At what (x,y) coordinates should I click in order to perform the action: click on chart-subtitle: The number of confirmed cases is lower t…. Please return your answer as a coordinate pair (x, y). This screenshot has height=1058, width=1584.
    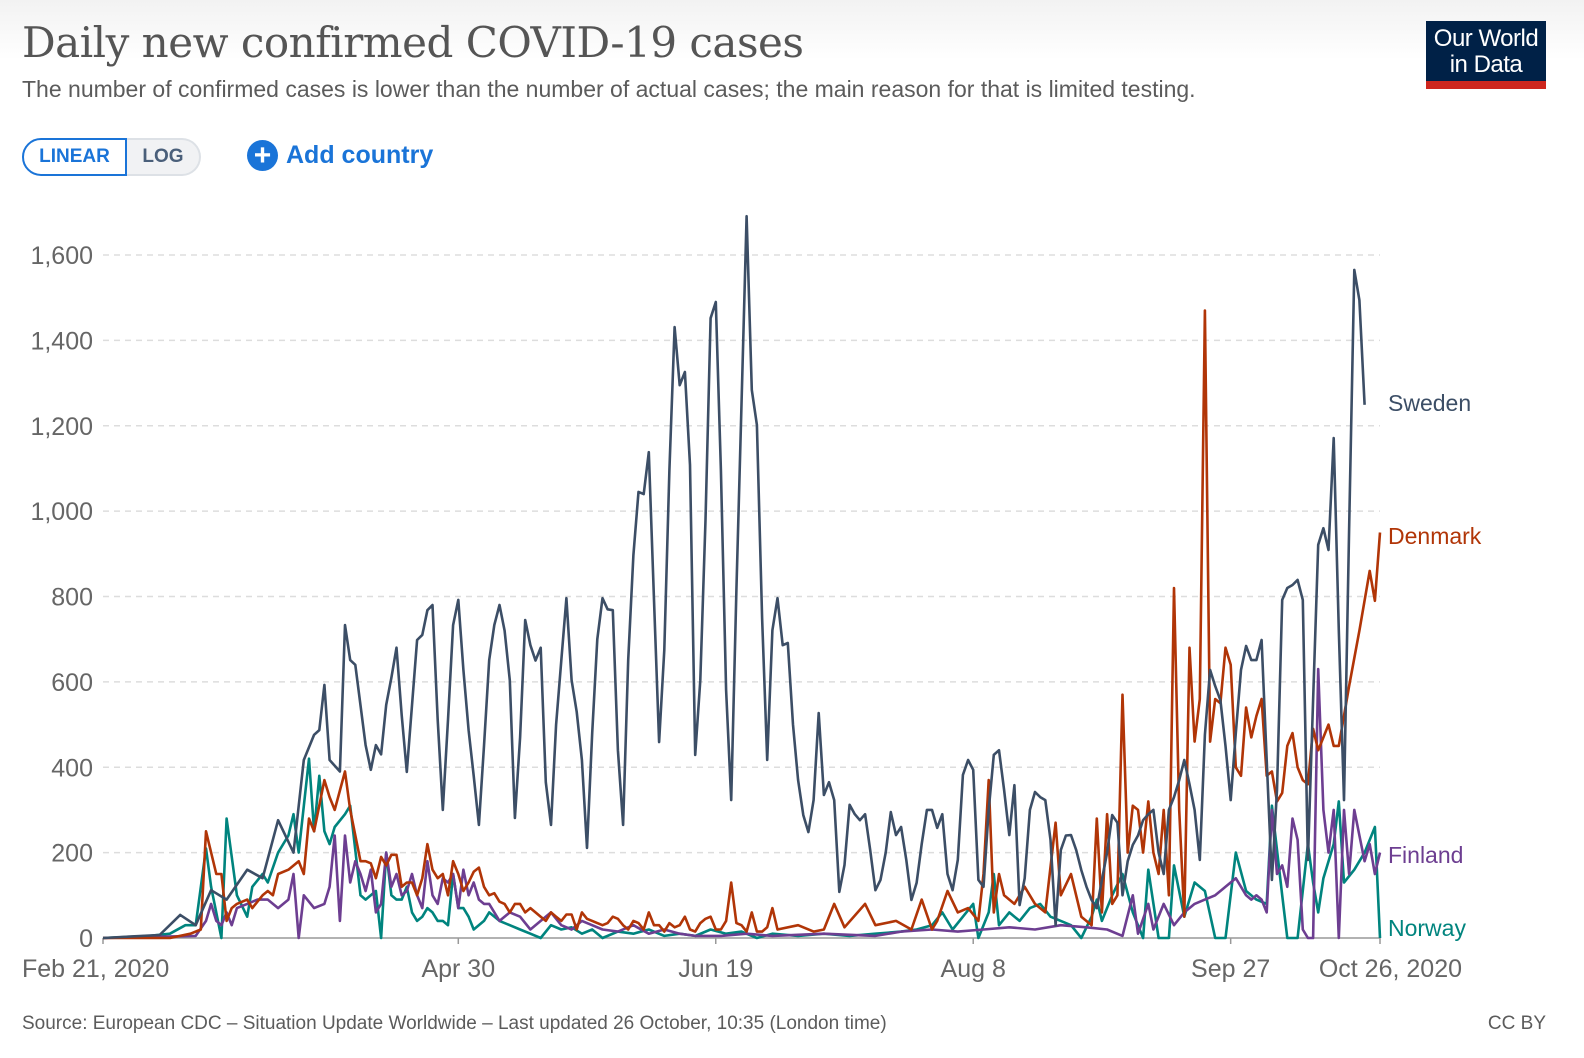
    Looking at the image, I should click on (609, 89).